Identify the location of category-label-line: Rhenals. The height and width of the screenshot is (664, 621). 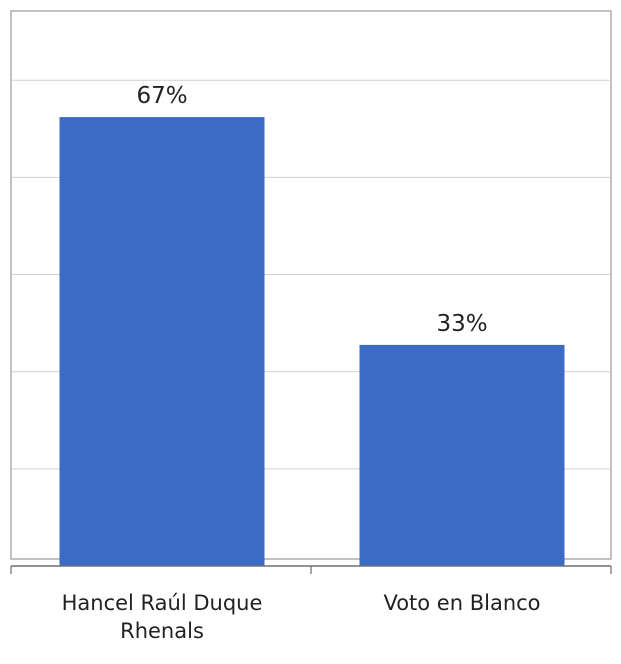
(162, 631).